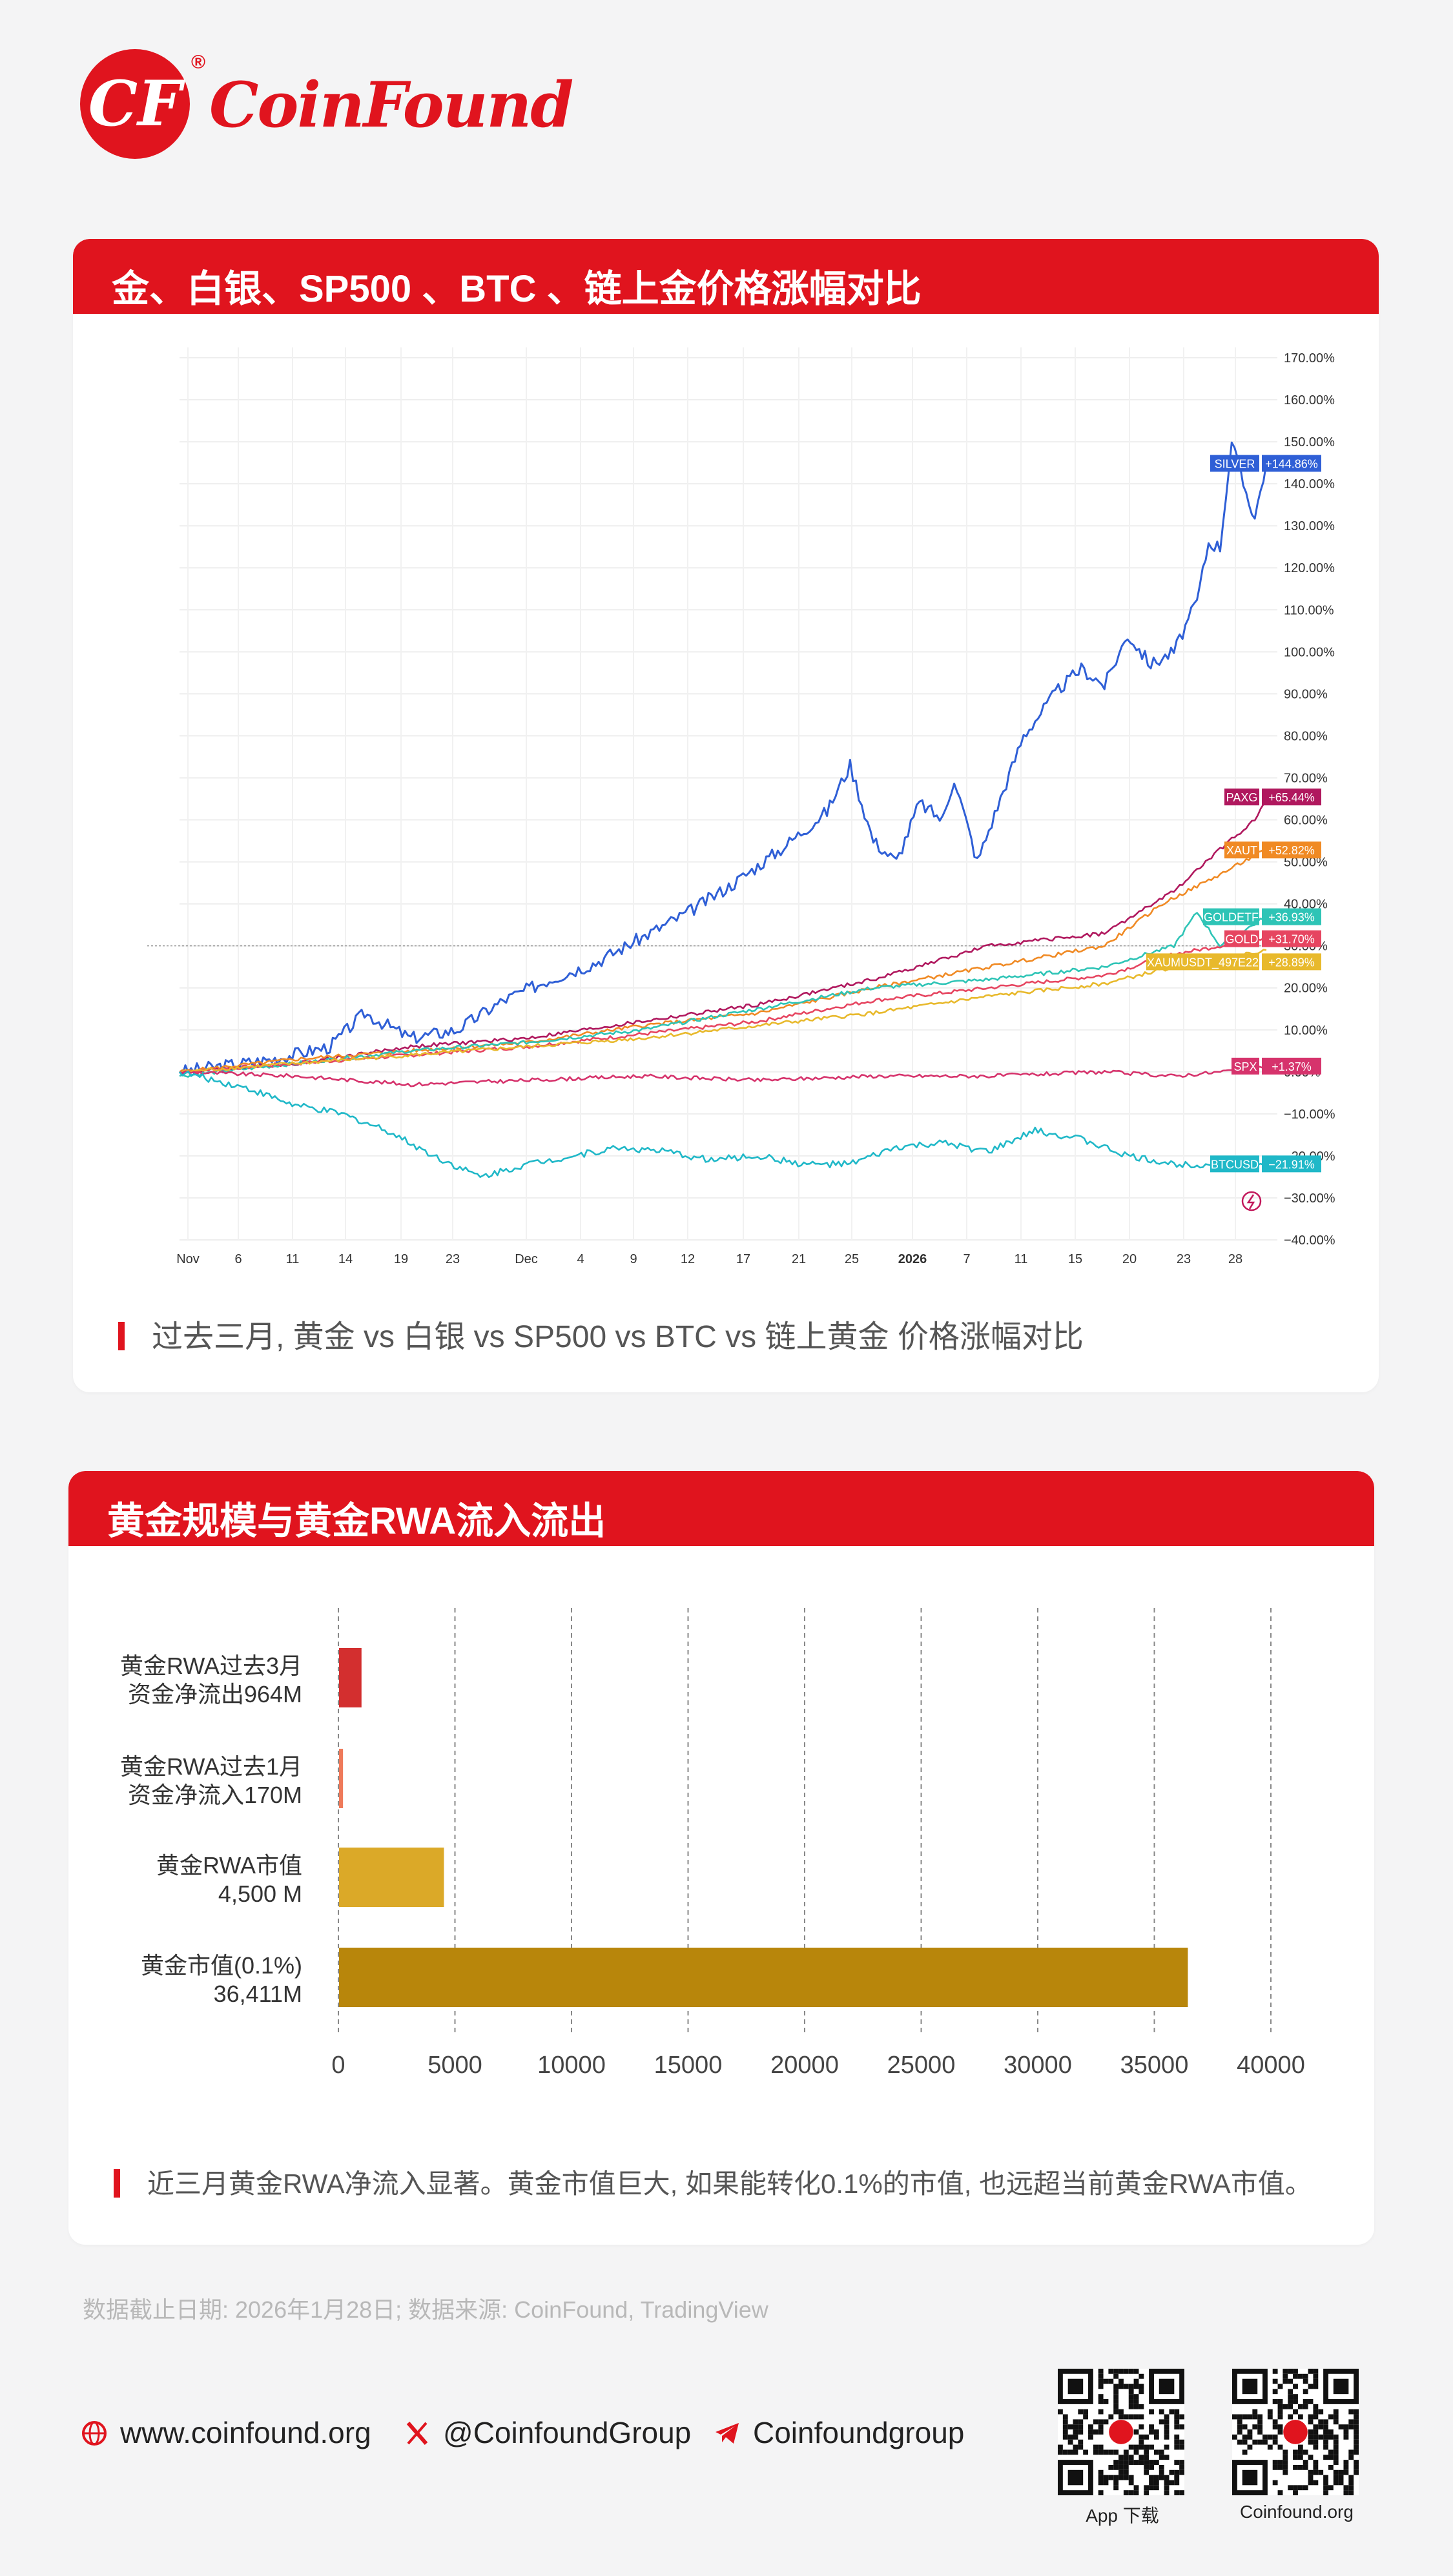 Image resolution: width=1453 pixels, height=2576 pixels. What do you see at coordinates (517, 289) in the screenshot?
I see `card-title: 金、白银、SP500 、BTC 、链上金价格涨幅对比` at bounding box center [517, 289].